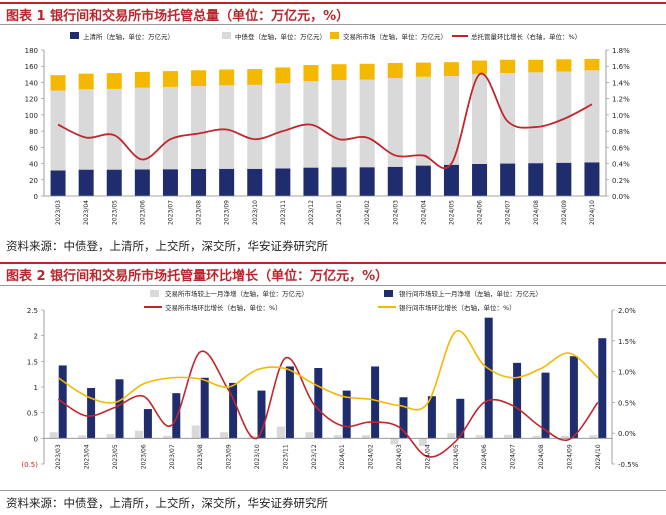 The image size is (666, 515). I want to click on x-tick-label-2: 2023/05, so click(114, 212).